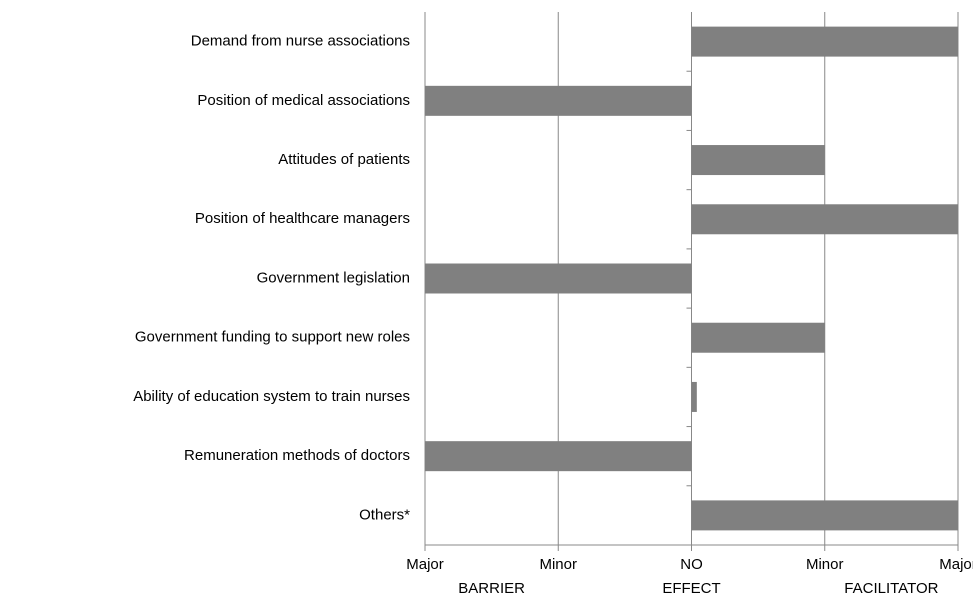 This screenshot has height=606, width=973. What do you see at coordinates (691, 564) in the screenshot?
I see `x-tick-label: NO` at bounding box center [691, 564].